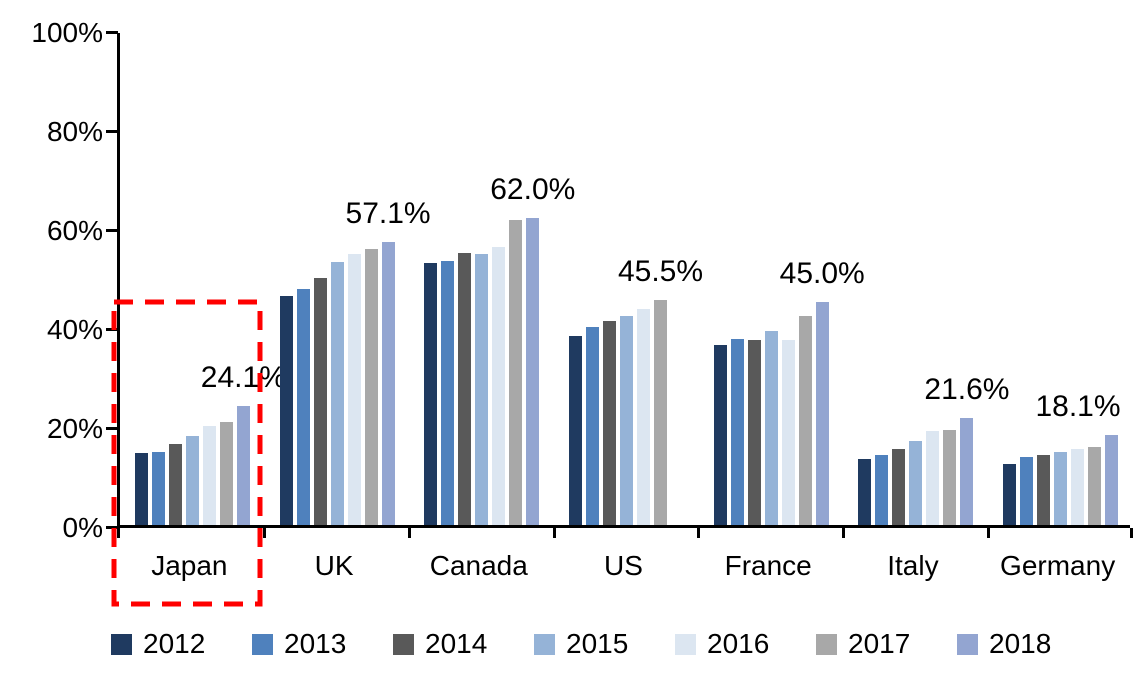 This screenshot has width=1142, height=683. Describe the element at coordinates (371, 386) in the screenshot. I see `bar-2017-uk` at that location.